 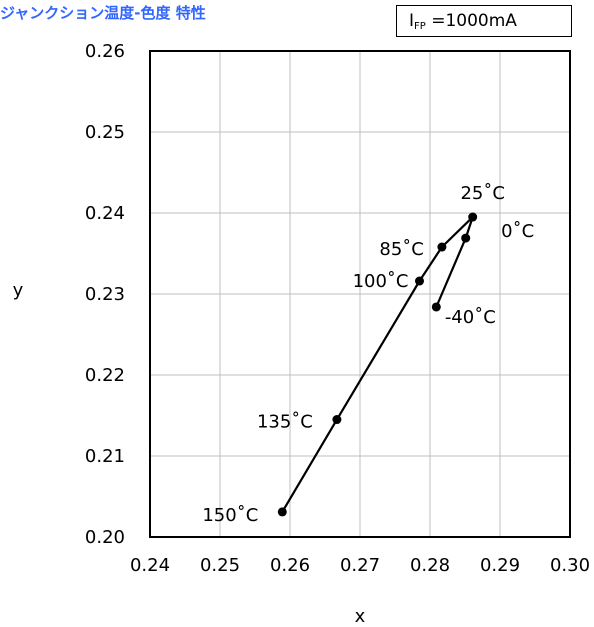 I want to click on condition-subscript: FP, so click(x=420, y=26).